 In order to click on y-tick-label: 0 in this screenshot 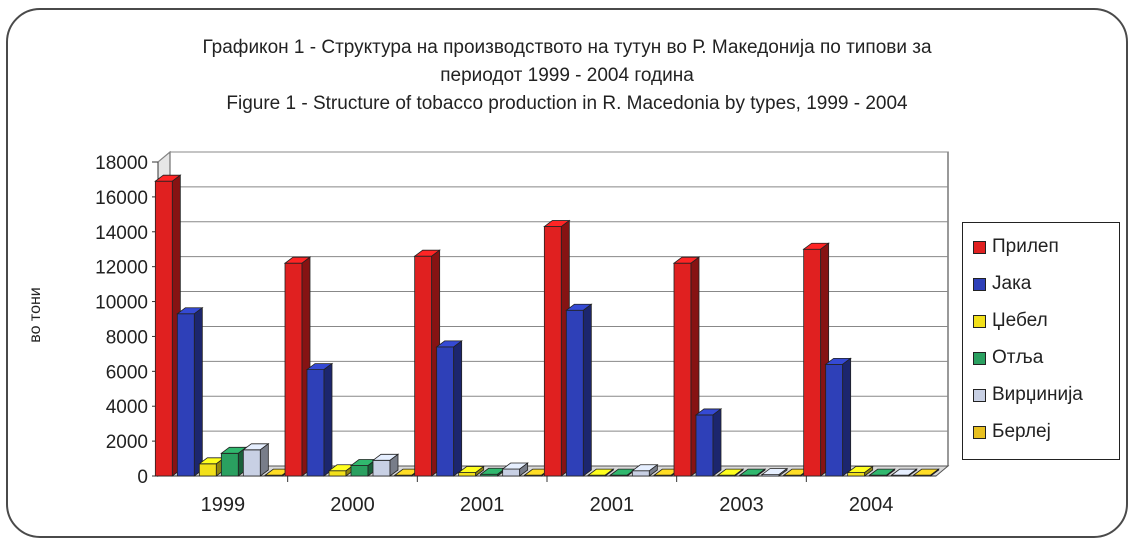, I will do `click(142, 477)`.